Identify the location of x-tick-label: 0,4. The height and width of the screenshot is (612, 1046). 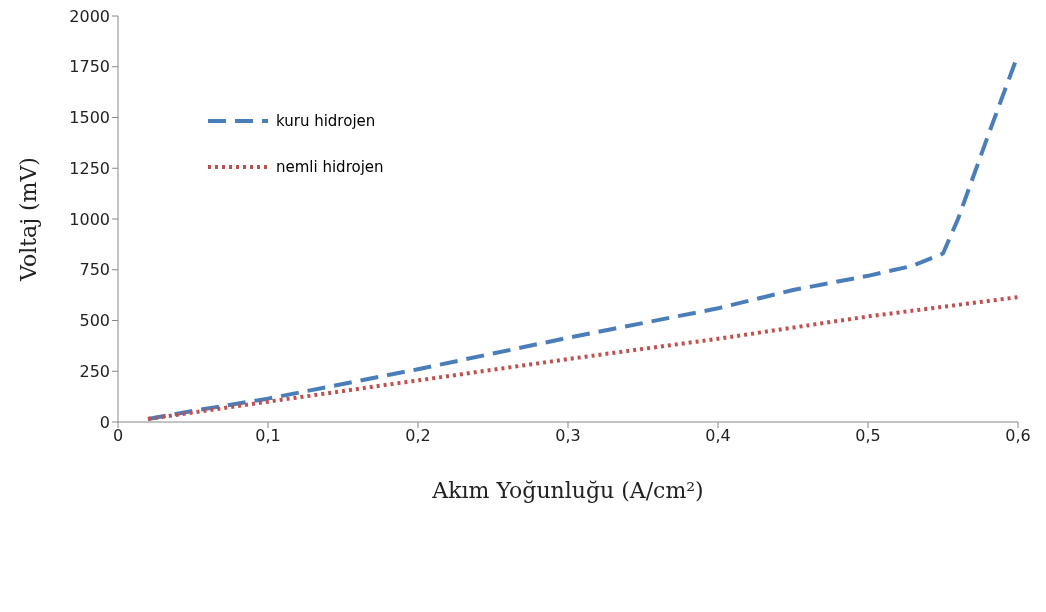
(718, 436).